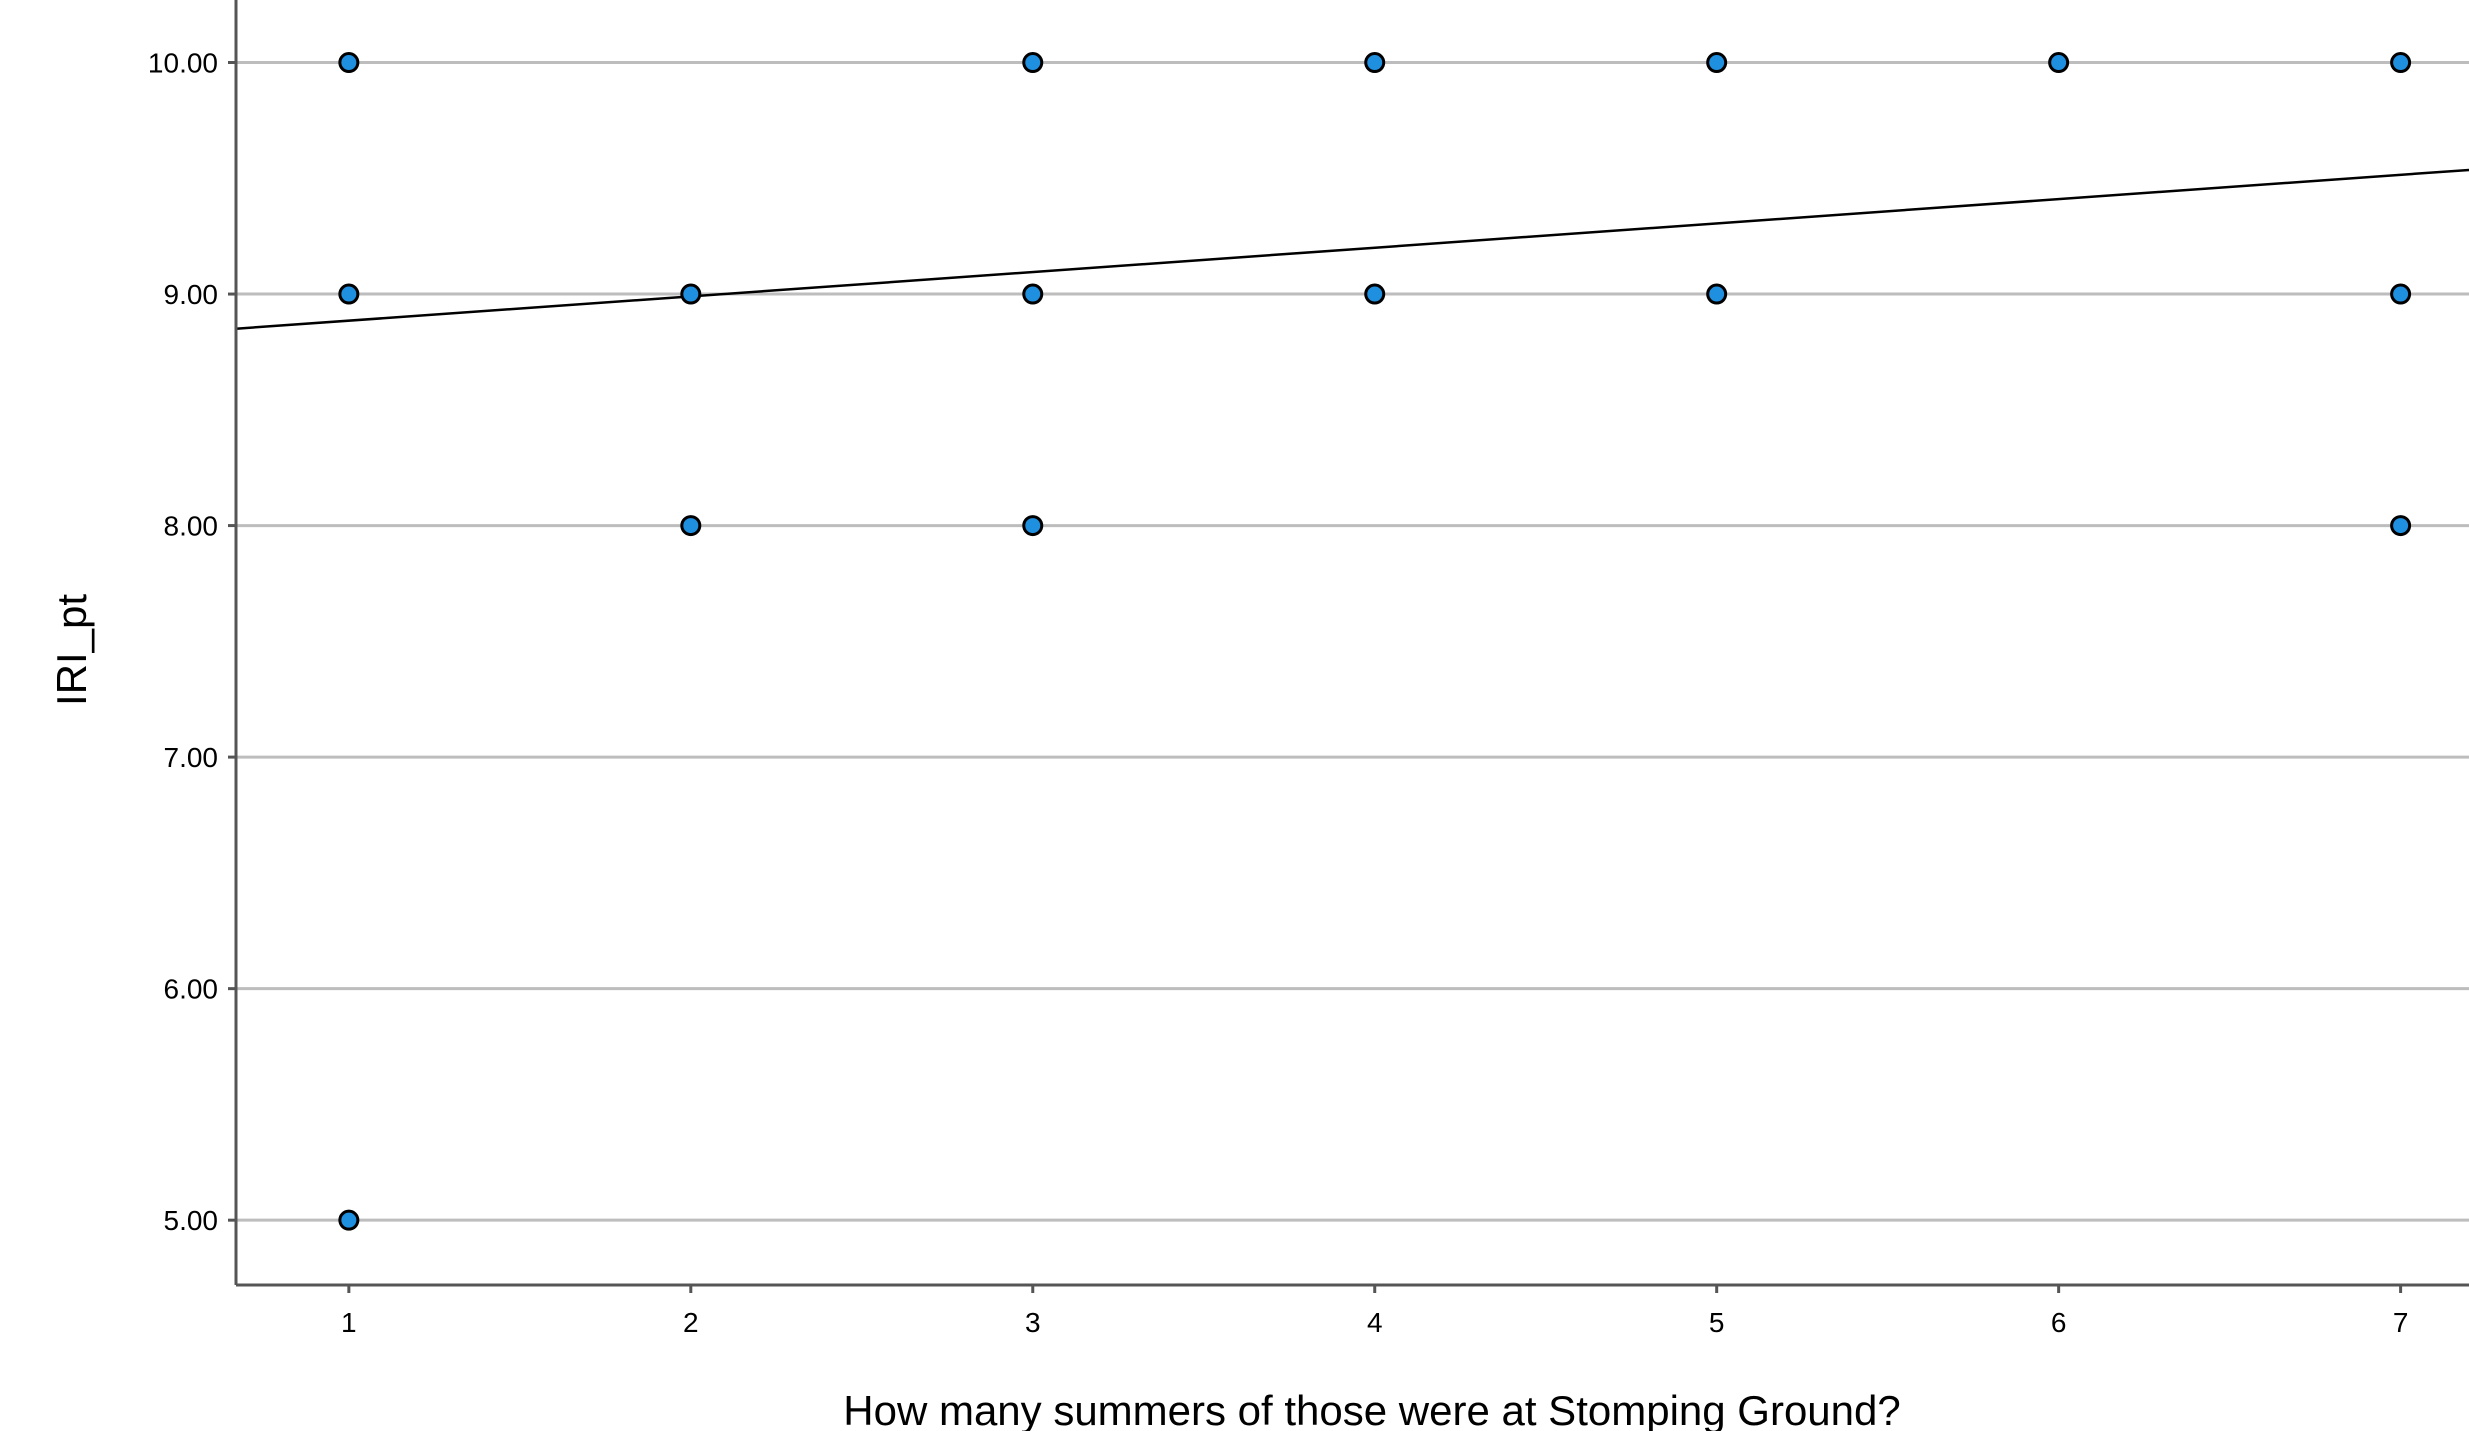 Image resolution: width=2469 pixels, height=1431 pixels. What do you see at coordinates (71, 650) in the screenshot?
I see `y-axis-title: IRI_pt` at bounding box center [71, 650].